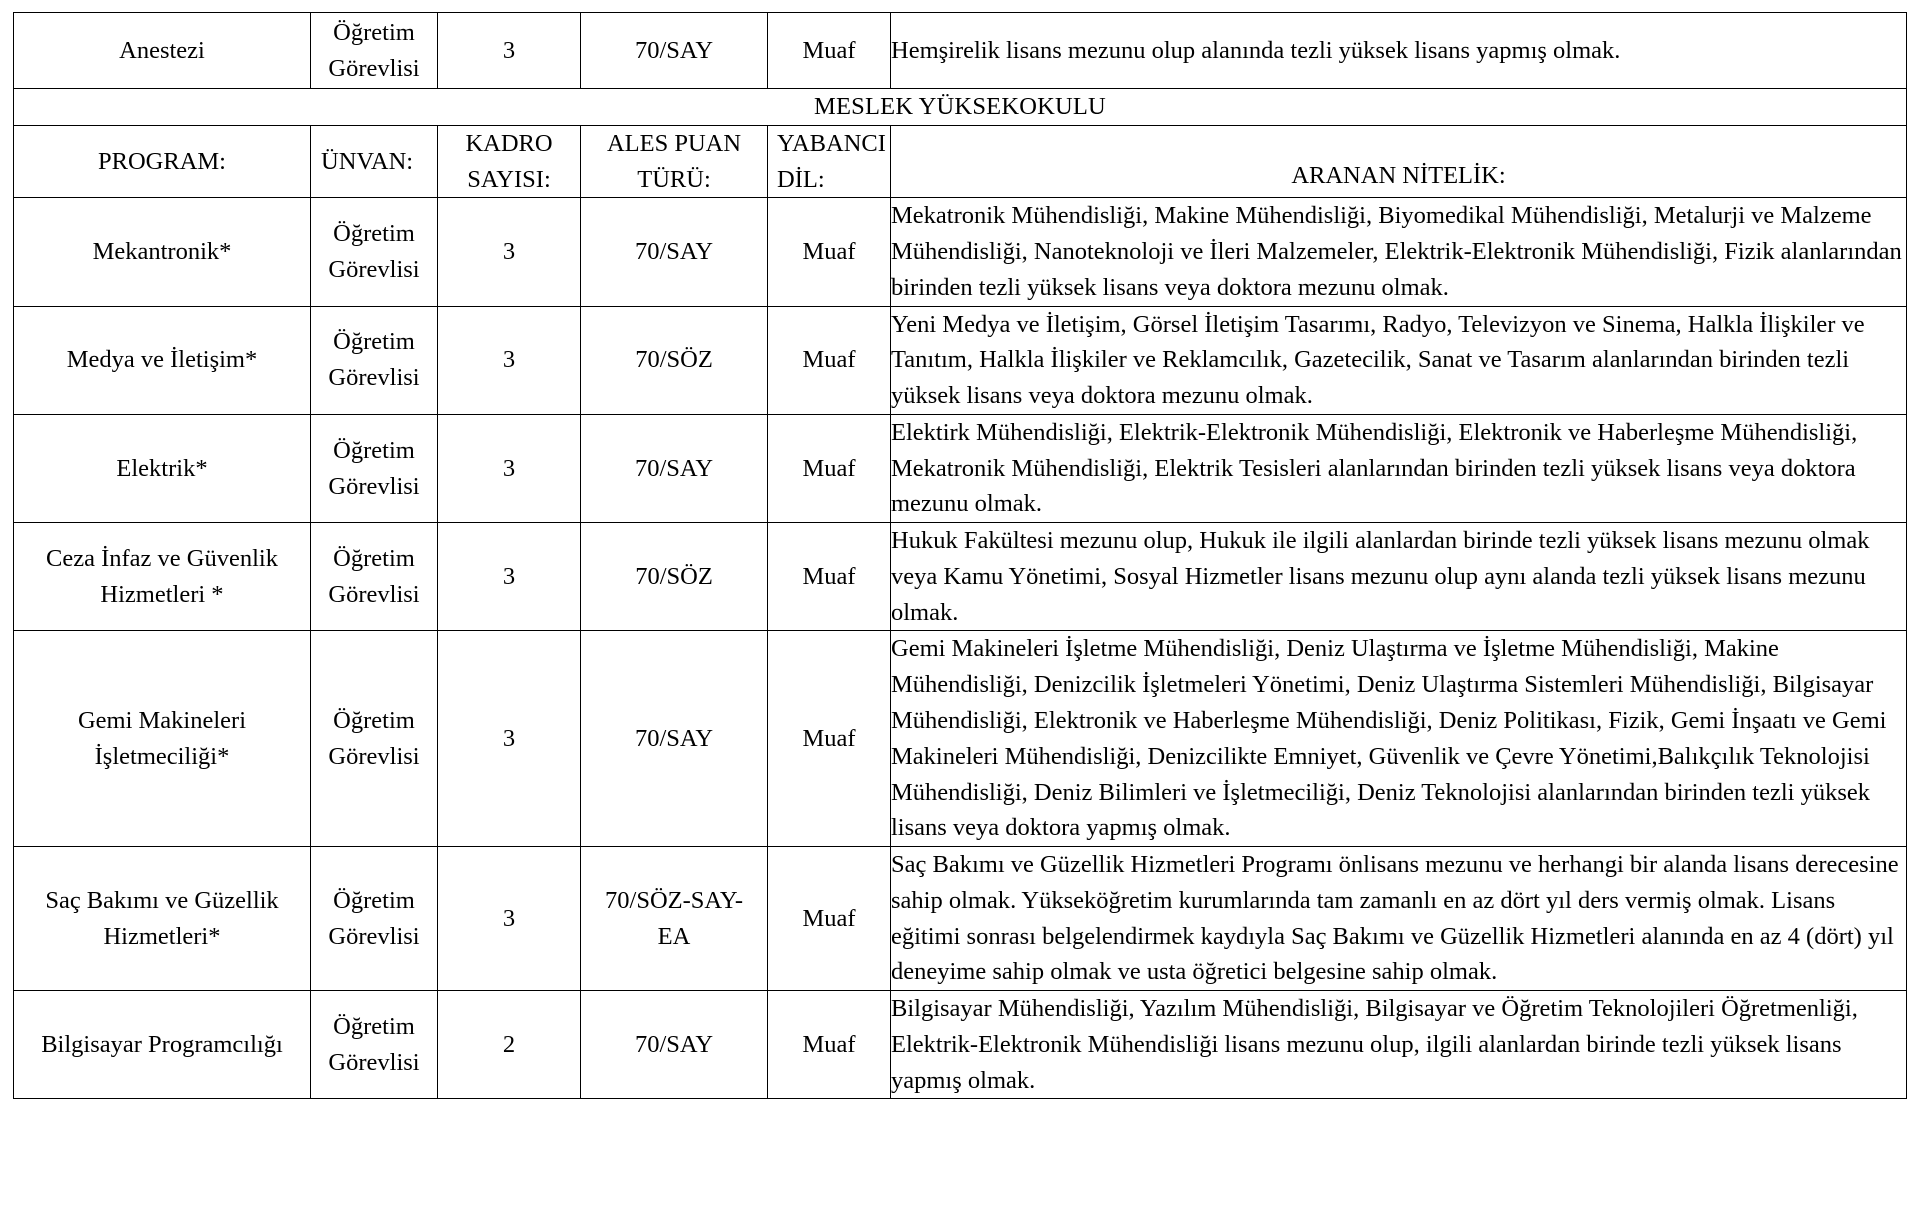 This screenshot has width=1920, height=1214. What do you see at coordinates (162, 739) in the screenshot?
I see `cell-program: Gemi Makineleri İşletmeciliği*` at bounding box center [162, 739].